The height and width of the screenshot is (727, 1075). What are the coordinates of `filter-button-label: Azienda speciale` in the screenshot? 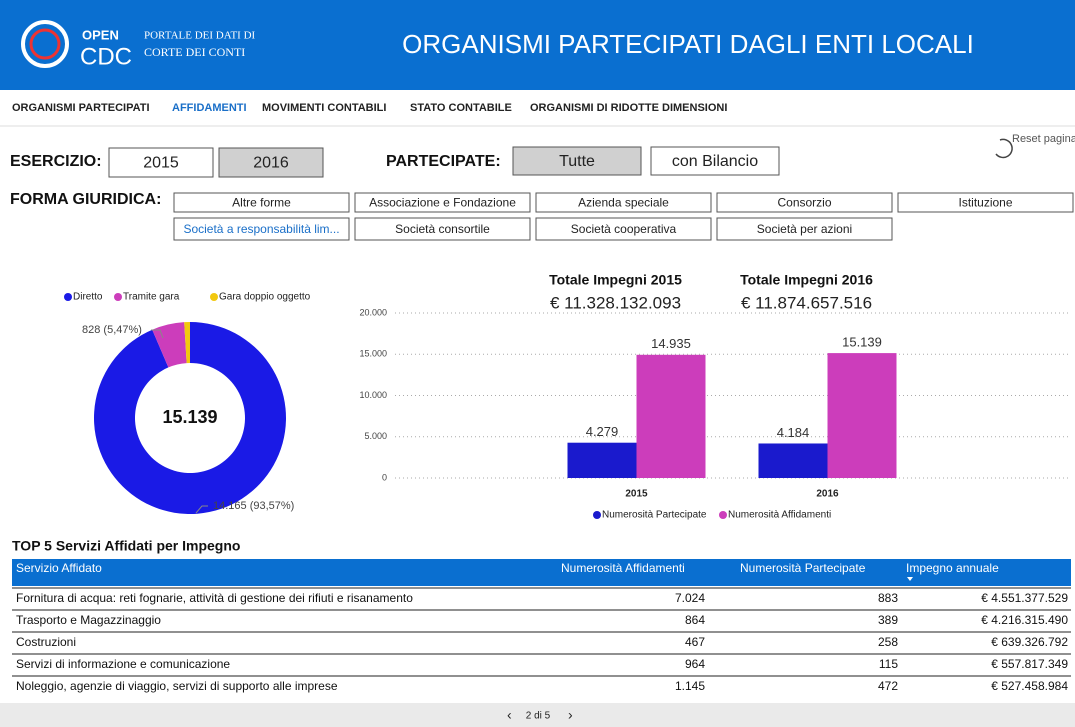 It's located at (623, 203).